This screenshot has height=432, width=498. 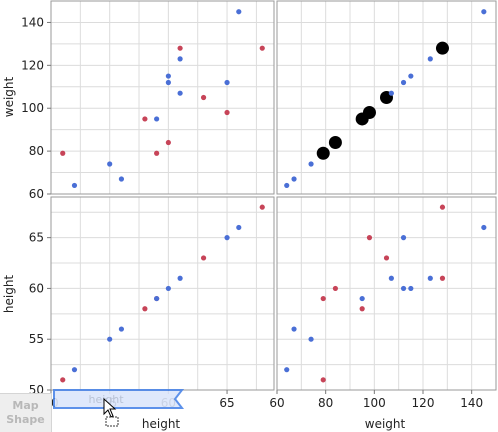 What do you see at coordinates (32, 108) in the screenshot?
I see `y-tick-label: 100` at bounding box center [32, 108].